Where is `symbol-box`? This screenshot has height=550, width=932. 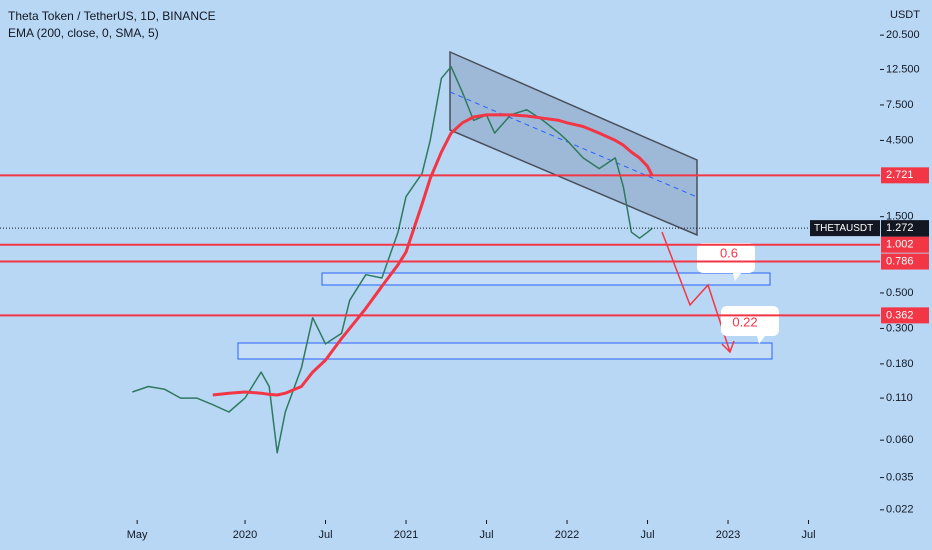
symbol-box is located at coordinates (845, 228).